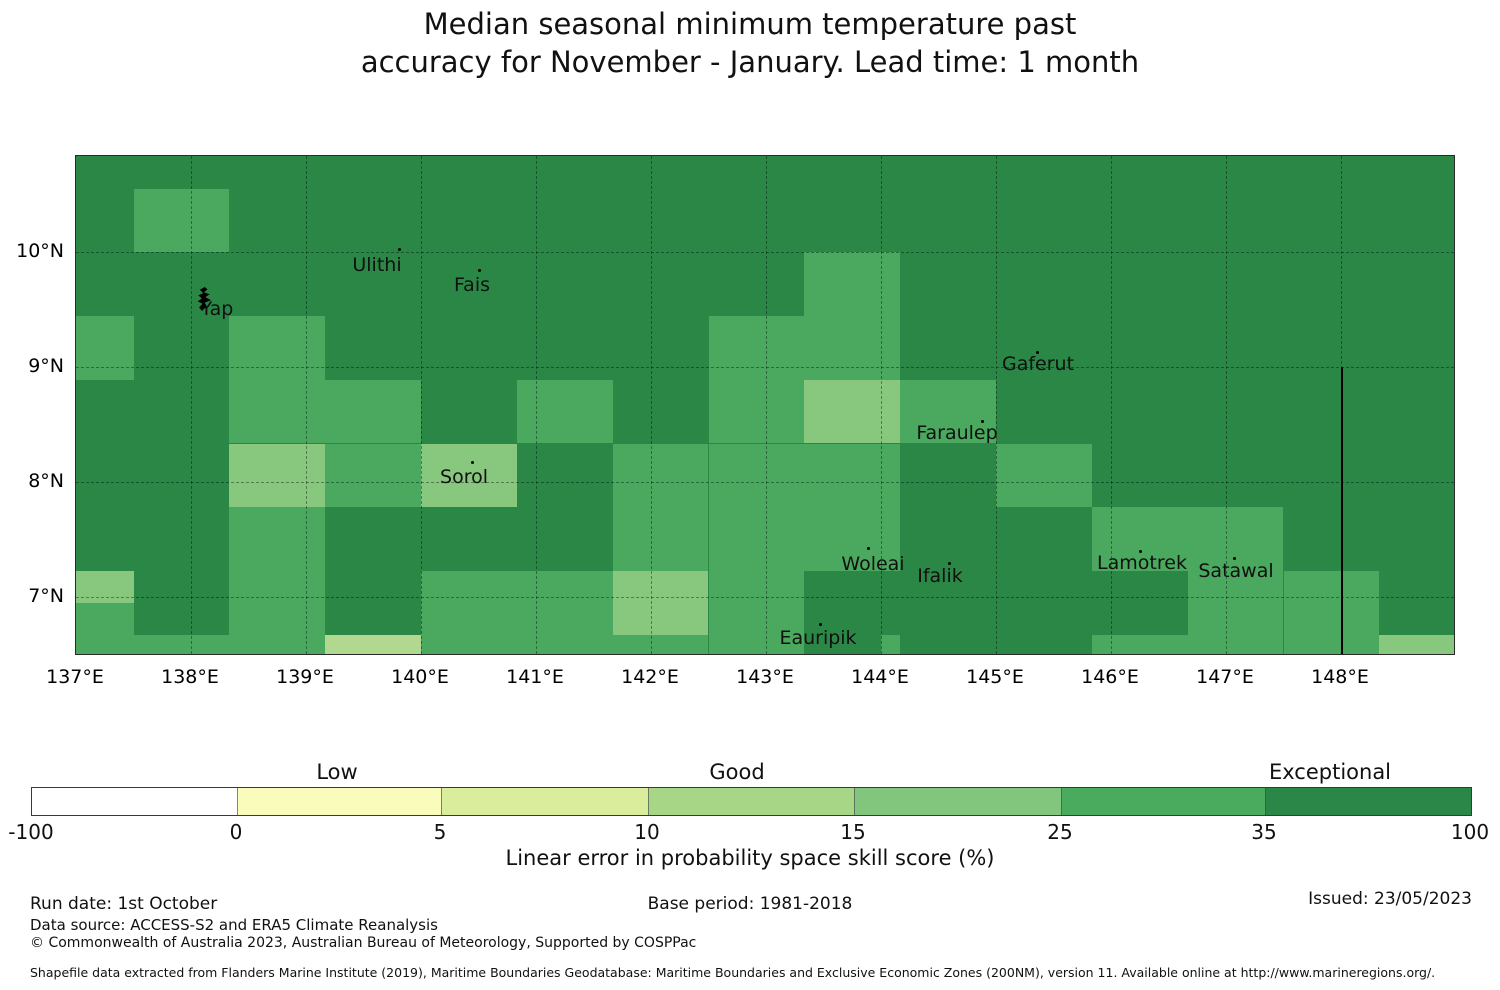  Describe the element at coordinates (1264, 832) in the screenshot. I see `colorbar-tick-label: 35` at that location.